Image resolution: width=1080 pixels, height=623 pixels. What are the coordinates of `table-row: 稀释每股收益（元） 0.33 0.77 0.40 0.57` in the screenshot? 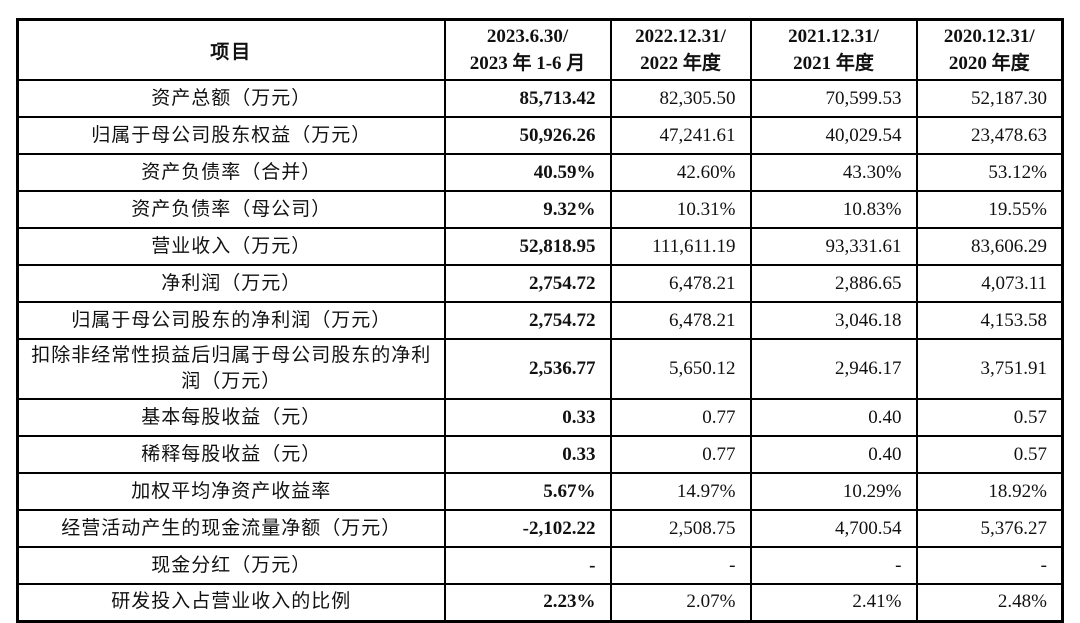 It's located at (540, 454).